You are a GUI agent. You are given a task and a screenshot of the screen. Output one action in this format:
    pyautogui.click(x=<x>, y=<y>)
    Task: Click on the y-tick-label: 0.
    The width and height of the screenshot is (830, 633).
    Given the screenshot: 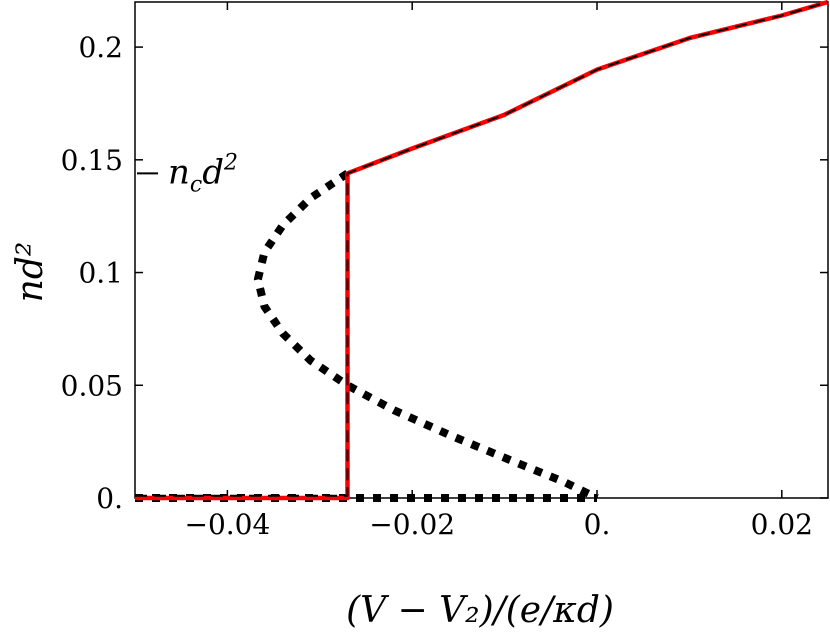 What is the action you would take?
    pyautogui.click(x=109, y=498)
    